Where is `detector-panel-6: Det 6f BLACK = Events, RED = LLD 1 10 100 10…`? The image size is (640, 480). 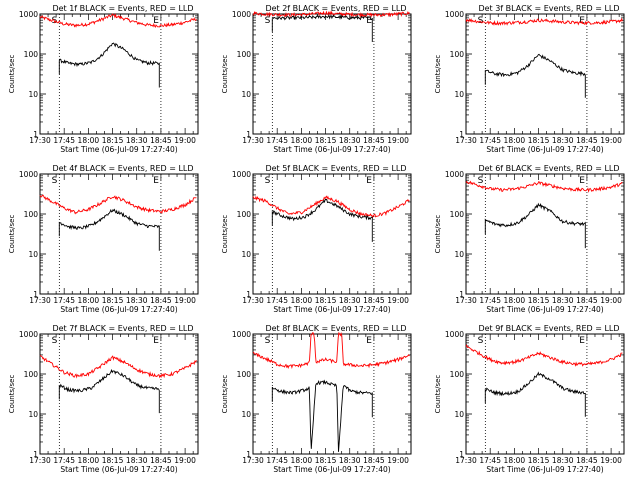
detector-panel-6: Det 6f BLACK = Events, RED = LLD 1 10 100 10… is located at coordinates (529, 239).